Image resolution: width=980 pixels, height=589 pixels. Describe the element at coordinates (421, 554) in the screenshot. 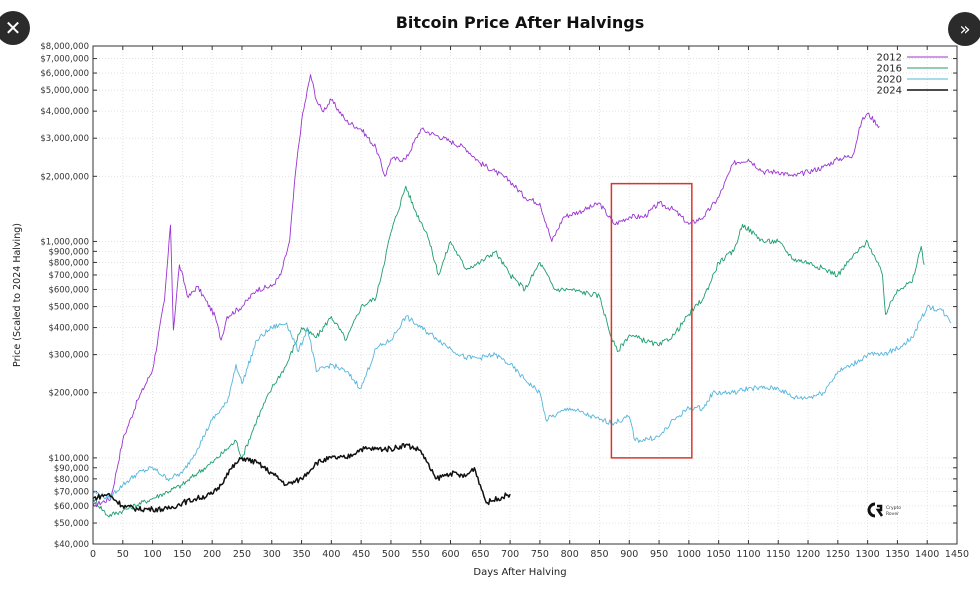

I see `x-tick-label: 550` at that location.